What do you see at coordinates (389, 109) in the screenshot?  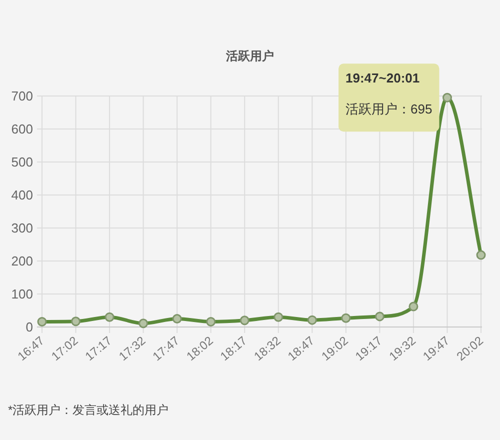 I see `annotation: 活跃用户：695` at bounding box center [389, 109].